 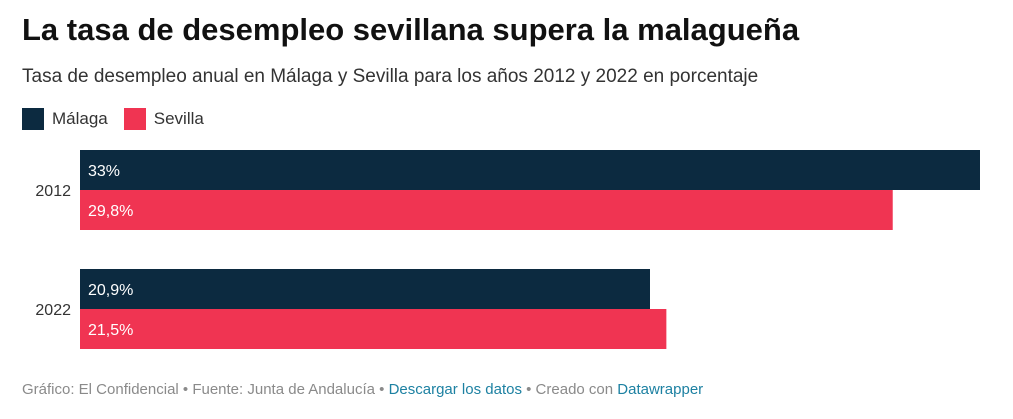 I want to click on category-label-2012: 2012, so click(x=53, y=191).